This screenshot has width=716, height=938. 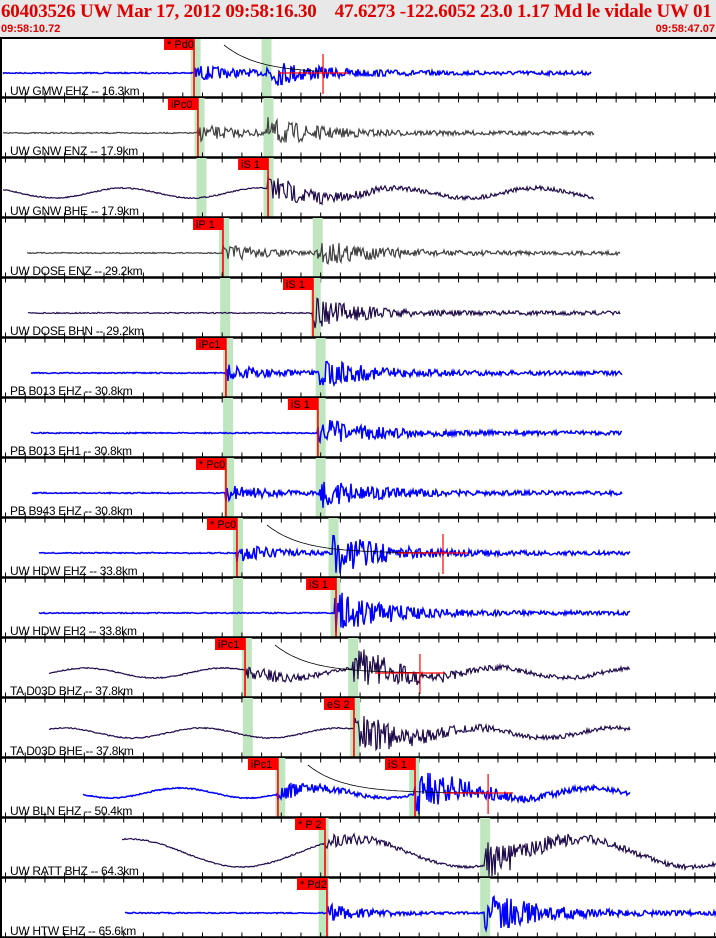 I want to click on trace-panel: iS 1 UW DOSE BHN -- 29.2km, so click(x=358, y=310).